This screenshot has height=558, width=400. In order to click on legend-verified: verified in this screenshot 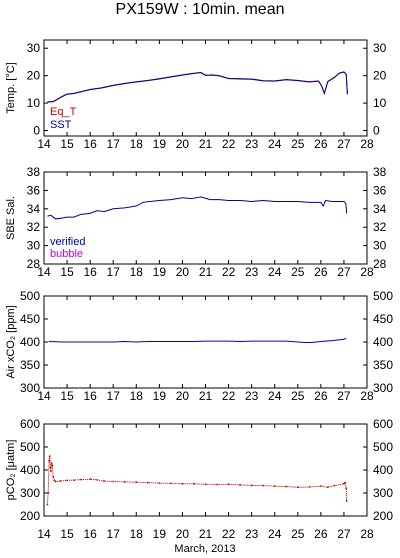, I will do `click(67, 242)`.